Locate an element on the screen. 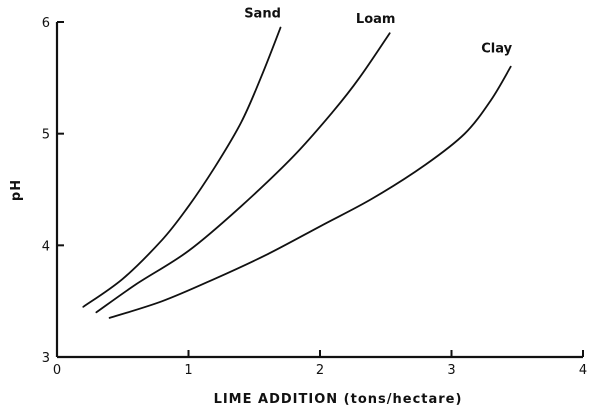 The height and width of the screenshot is (414, 600). x-tick-label: 3 is located at coordinates (451, 370).